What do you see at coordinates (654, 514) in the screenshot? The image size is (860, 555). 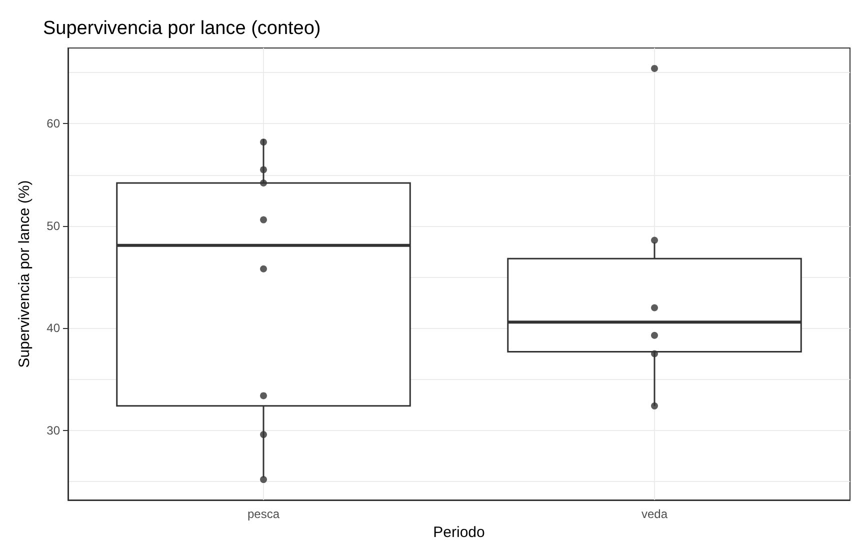 I see `x-tick-label: veda` at bounding box center [654, 514].